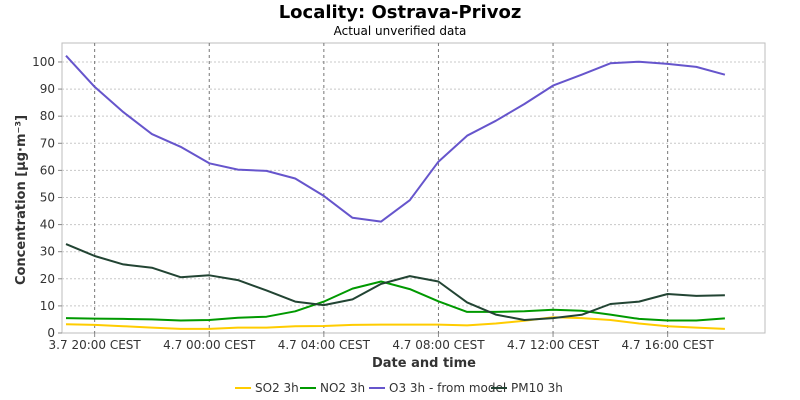  What do you see at coordinates (537, 388) in the screenshot?
I see `legend-label: PM10 3h` at bounding box center [537, 388].